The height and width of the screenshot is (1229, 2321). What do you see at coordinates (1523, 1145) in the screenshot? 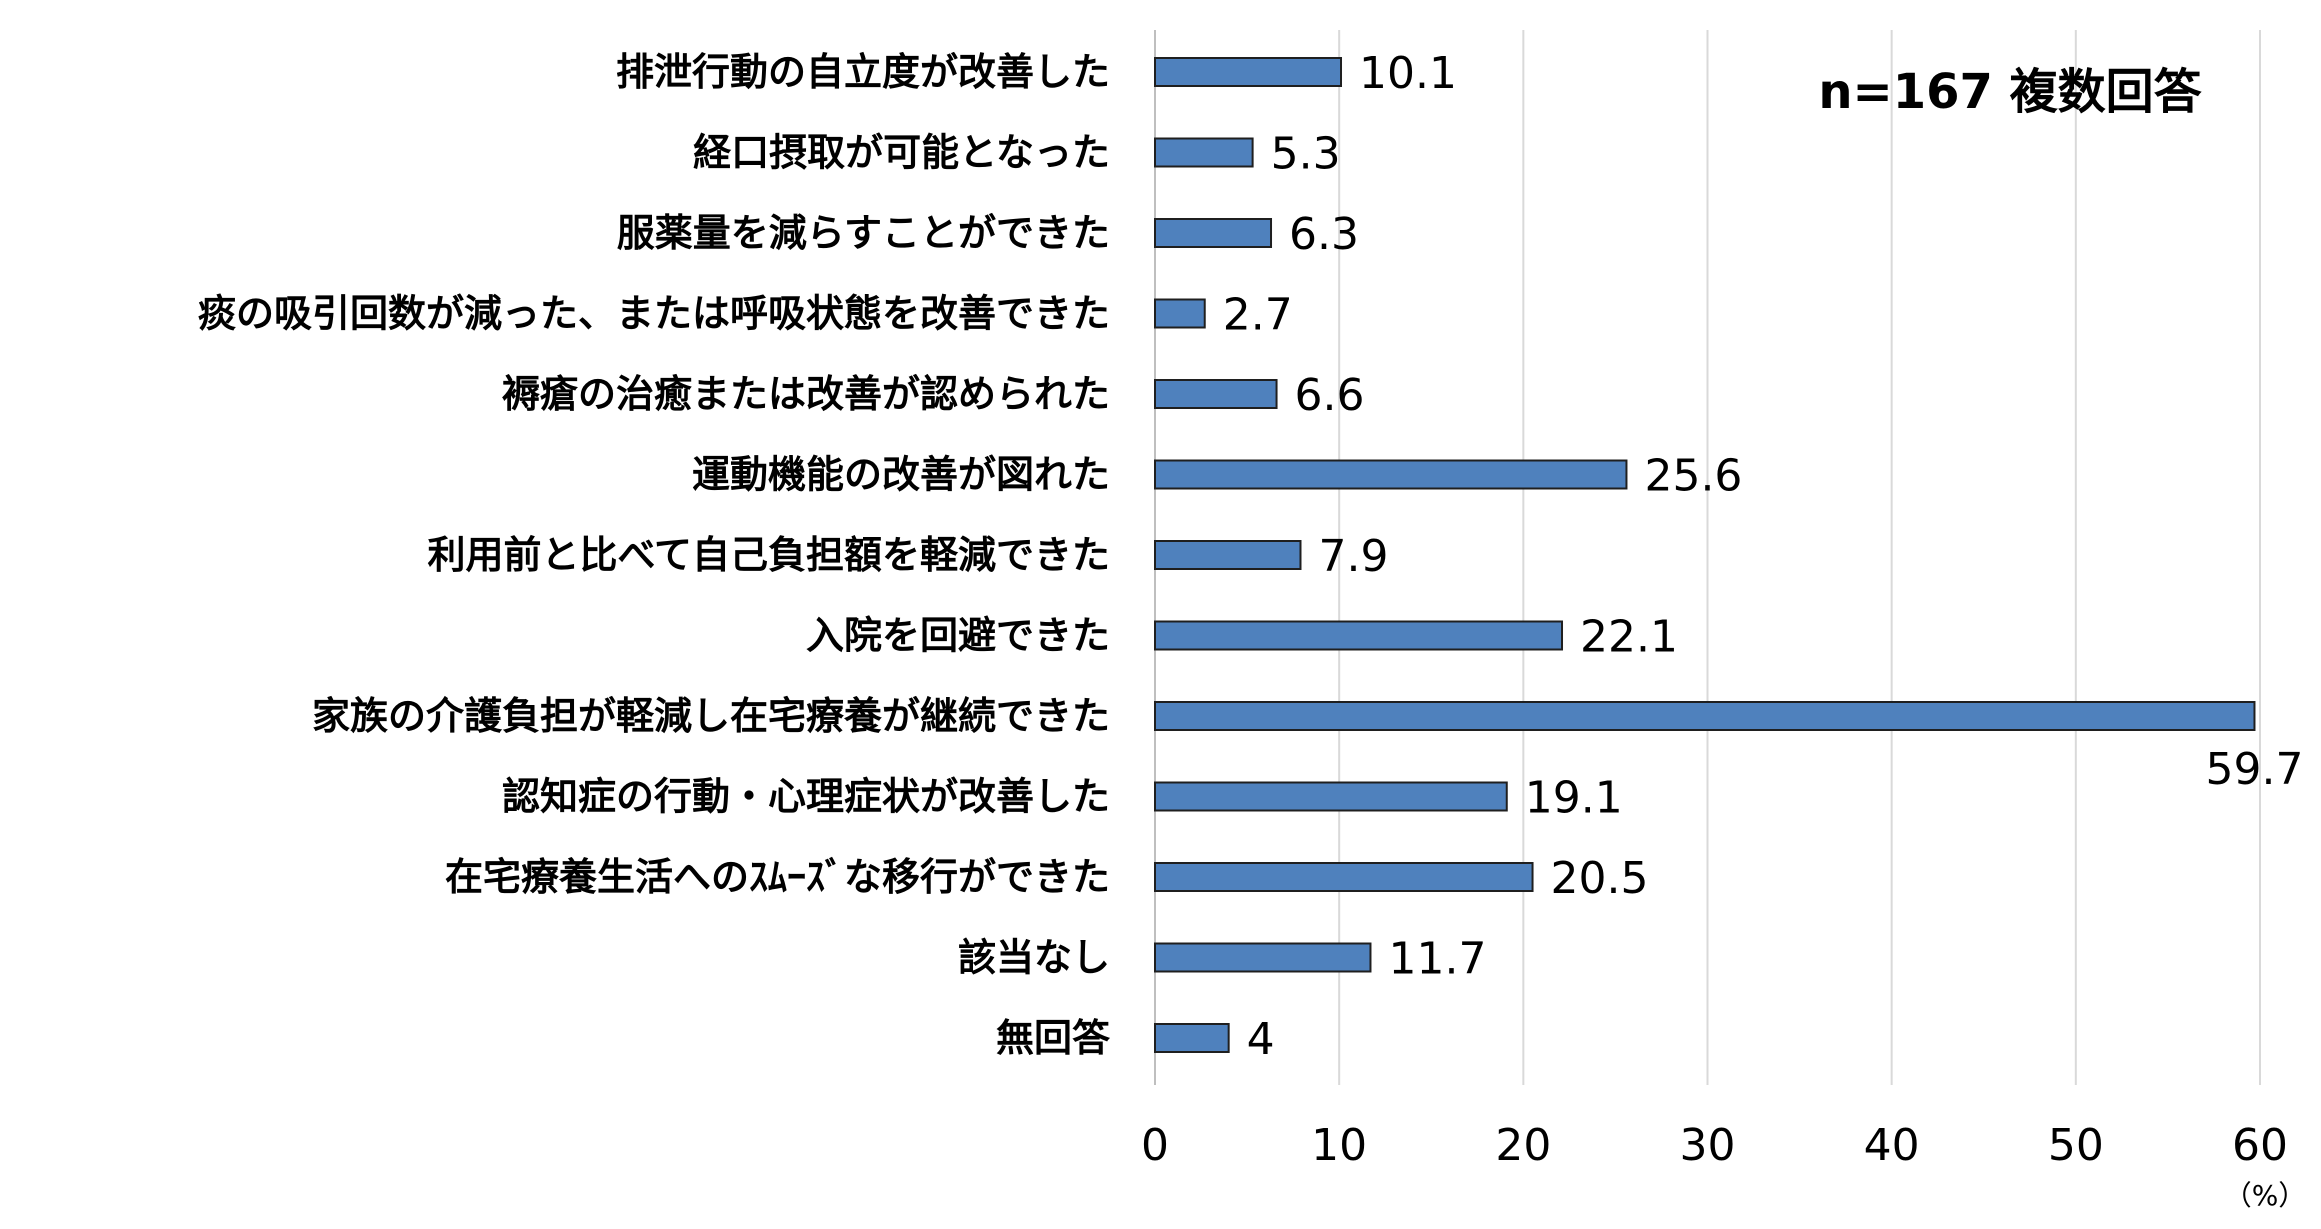
I see `x-tick-label-20: 20` at bounding box center [1523, 1145].